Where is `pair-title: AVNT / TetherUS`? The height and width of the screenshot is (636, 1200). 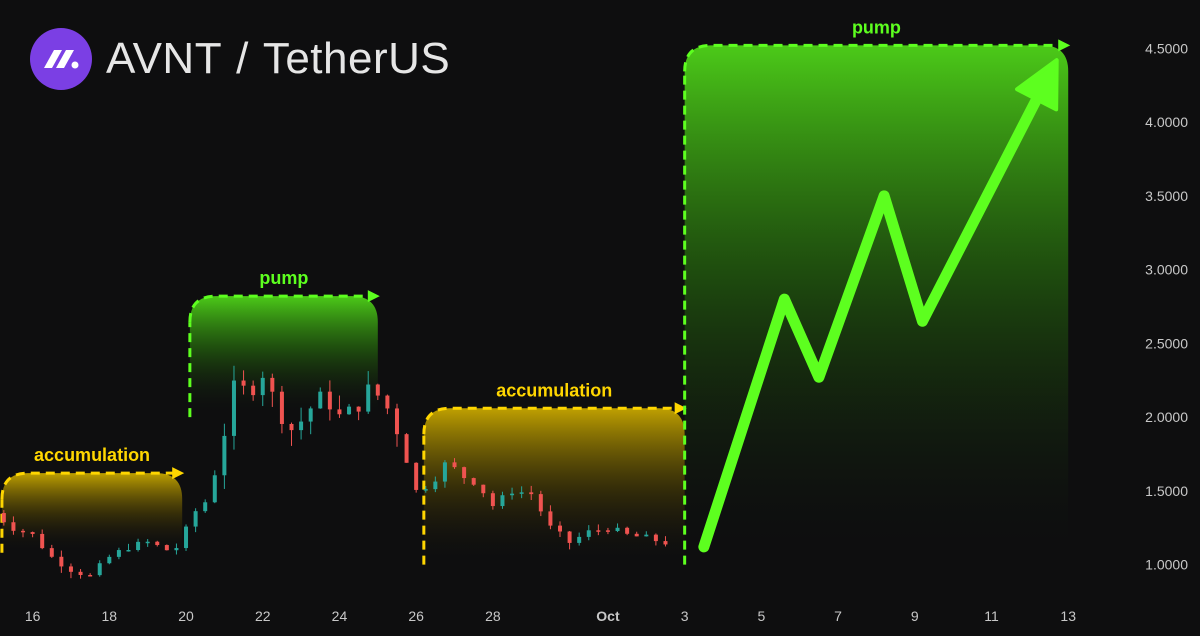
pair-title: AVNT / TetherUS is located at coordinates (278, 59).